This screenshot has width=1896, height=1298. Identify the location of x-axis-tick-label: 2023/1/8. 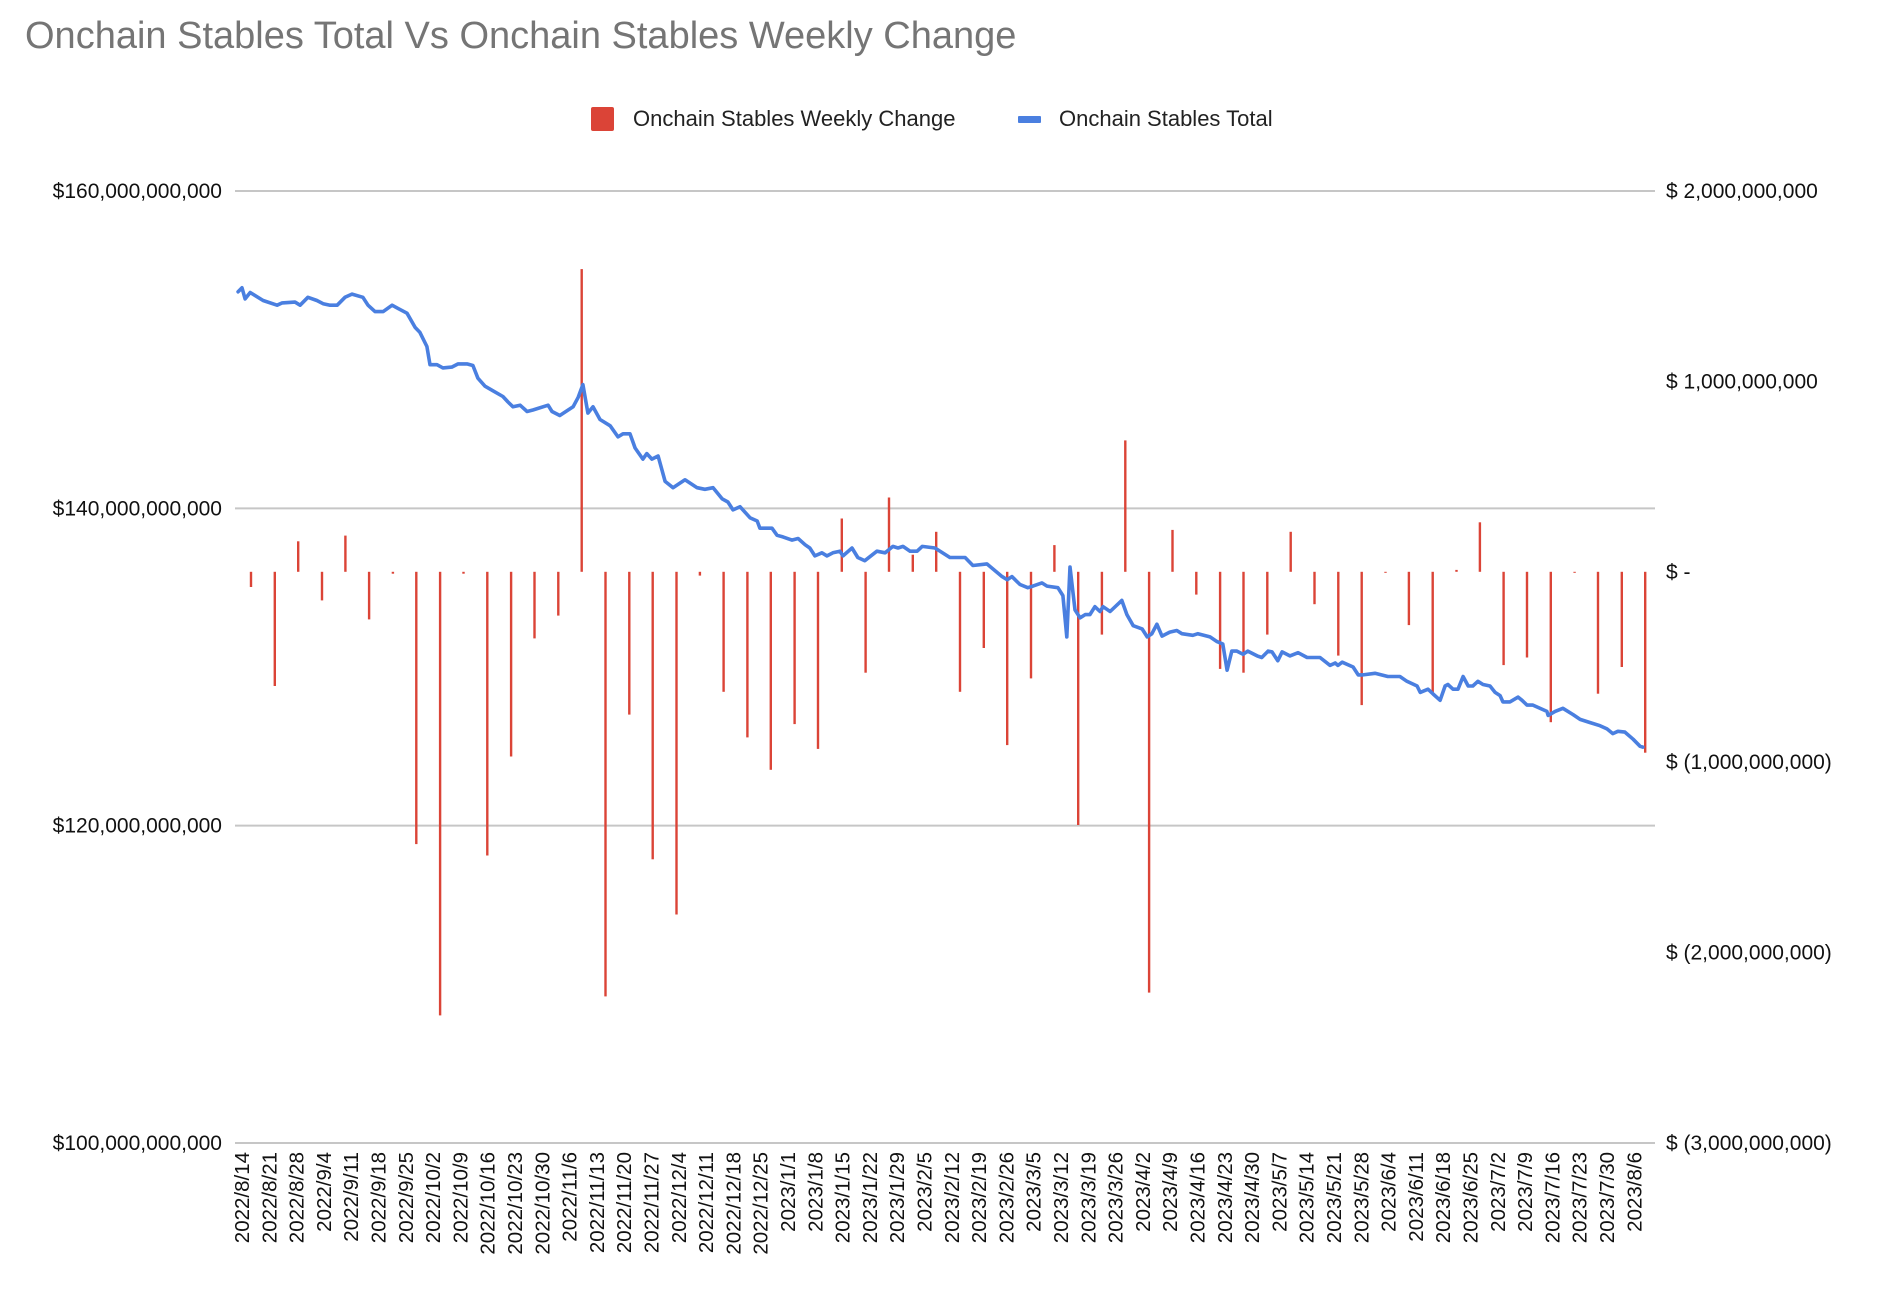
(815, 1192).